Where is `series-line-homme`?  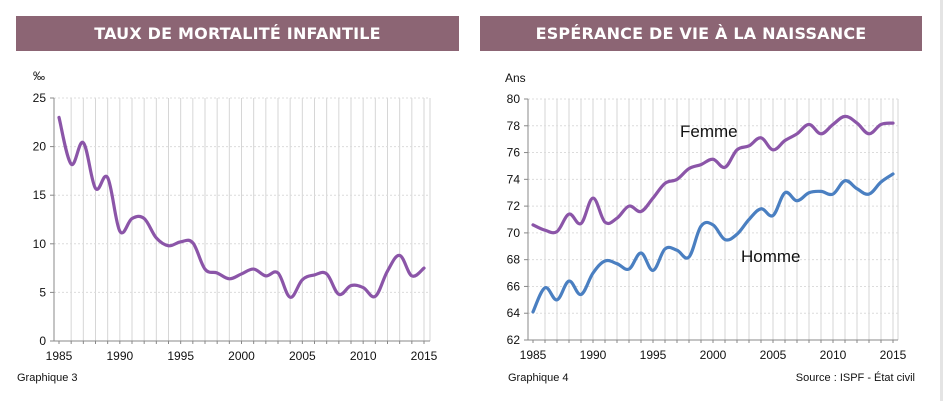 series-line-homme is located at coordinates (713, 243).